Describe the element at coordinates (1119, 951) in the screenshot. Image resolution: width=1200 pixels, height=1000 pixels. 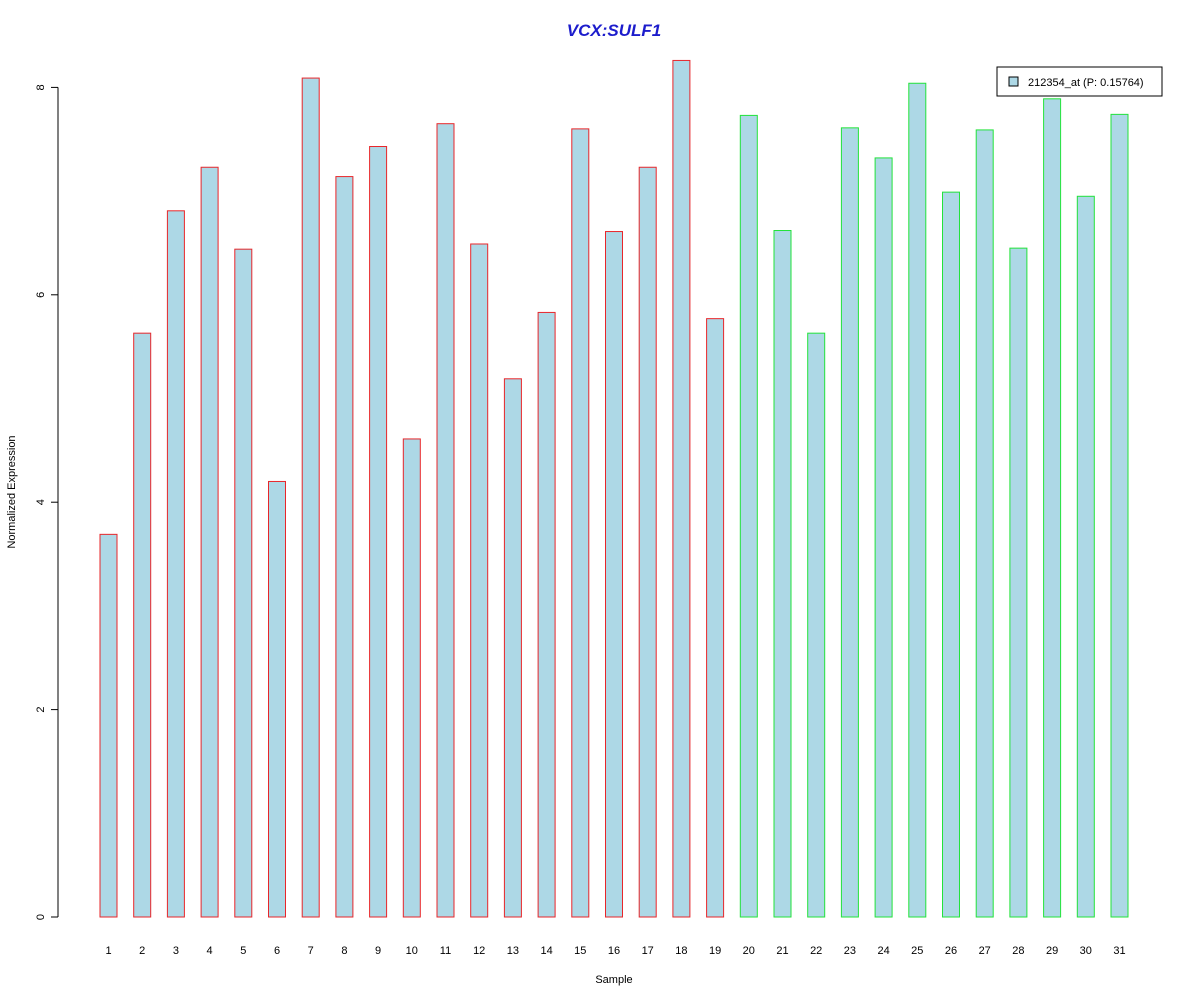
I see `x-tick-label: 31` at that location.